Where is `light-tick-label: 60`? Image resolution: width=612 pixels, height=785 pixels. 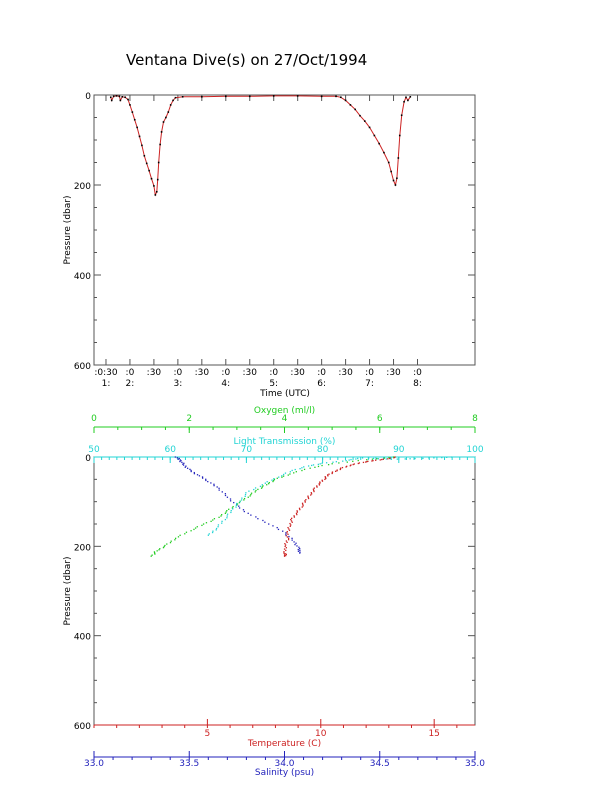 light-tick-label: 60 is located at coordinates (170, 450).